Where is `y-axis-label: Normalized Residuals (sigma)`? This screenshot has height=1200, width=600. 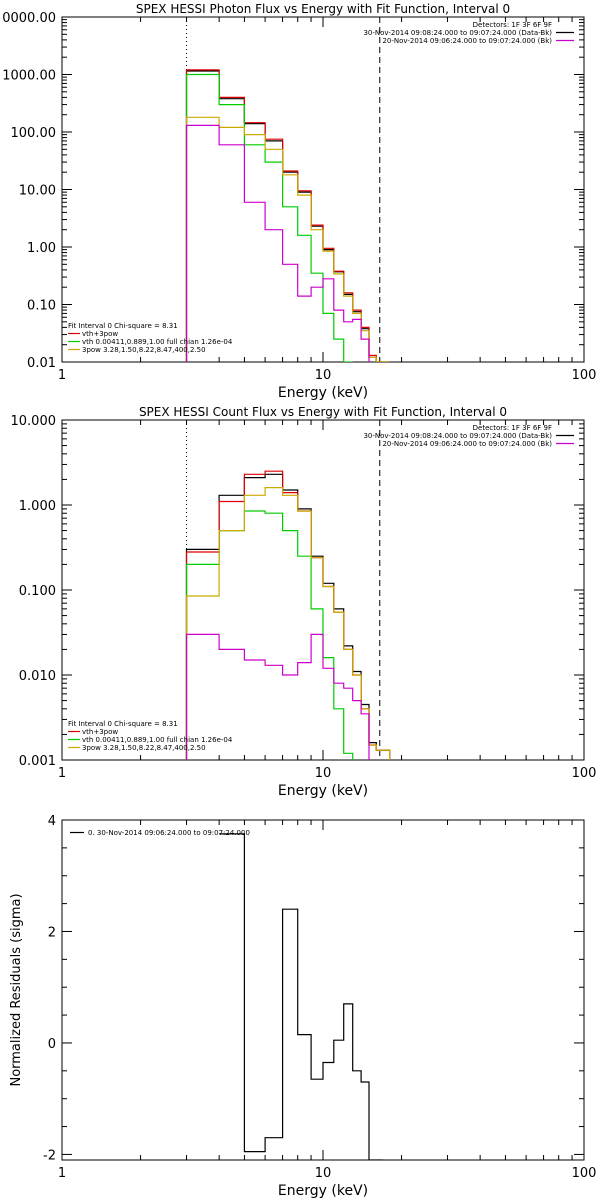
y-axis-label: Normalized Residuals (sigma) is located at coordinates (16, 989).